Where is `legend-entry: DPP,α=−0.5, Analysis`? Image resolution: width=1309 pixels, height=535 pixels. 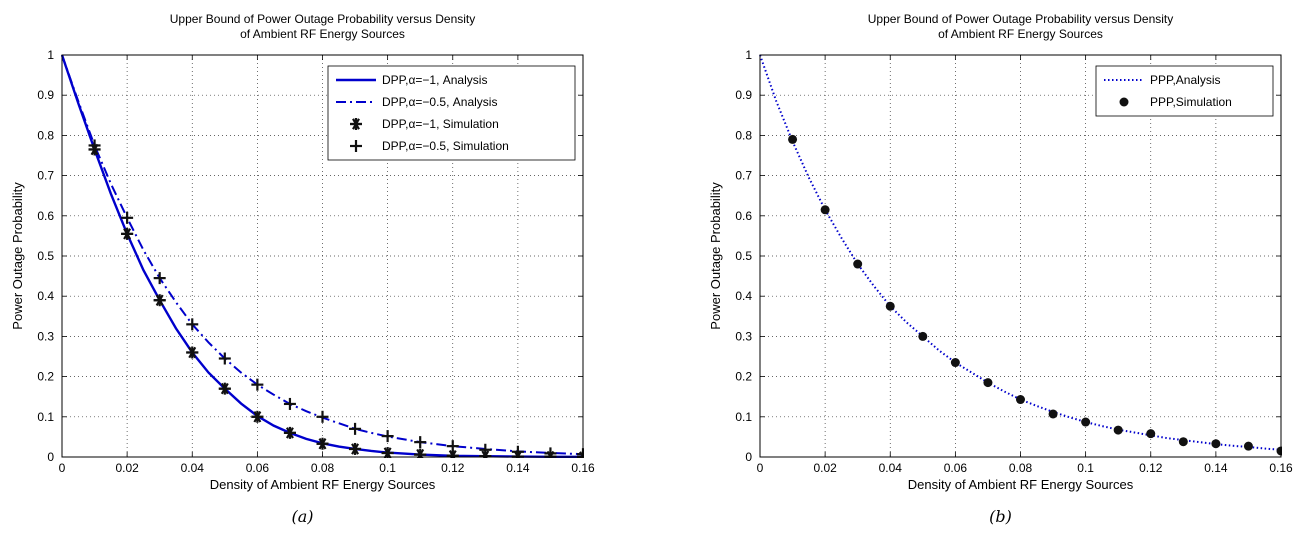 legend-entry: DPP,α=−0.5, Analysis is located at coordinates (439, 102).